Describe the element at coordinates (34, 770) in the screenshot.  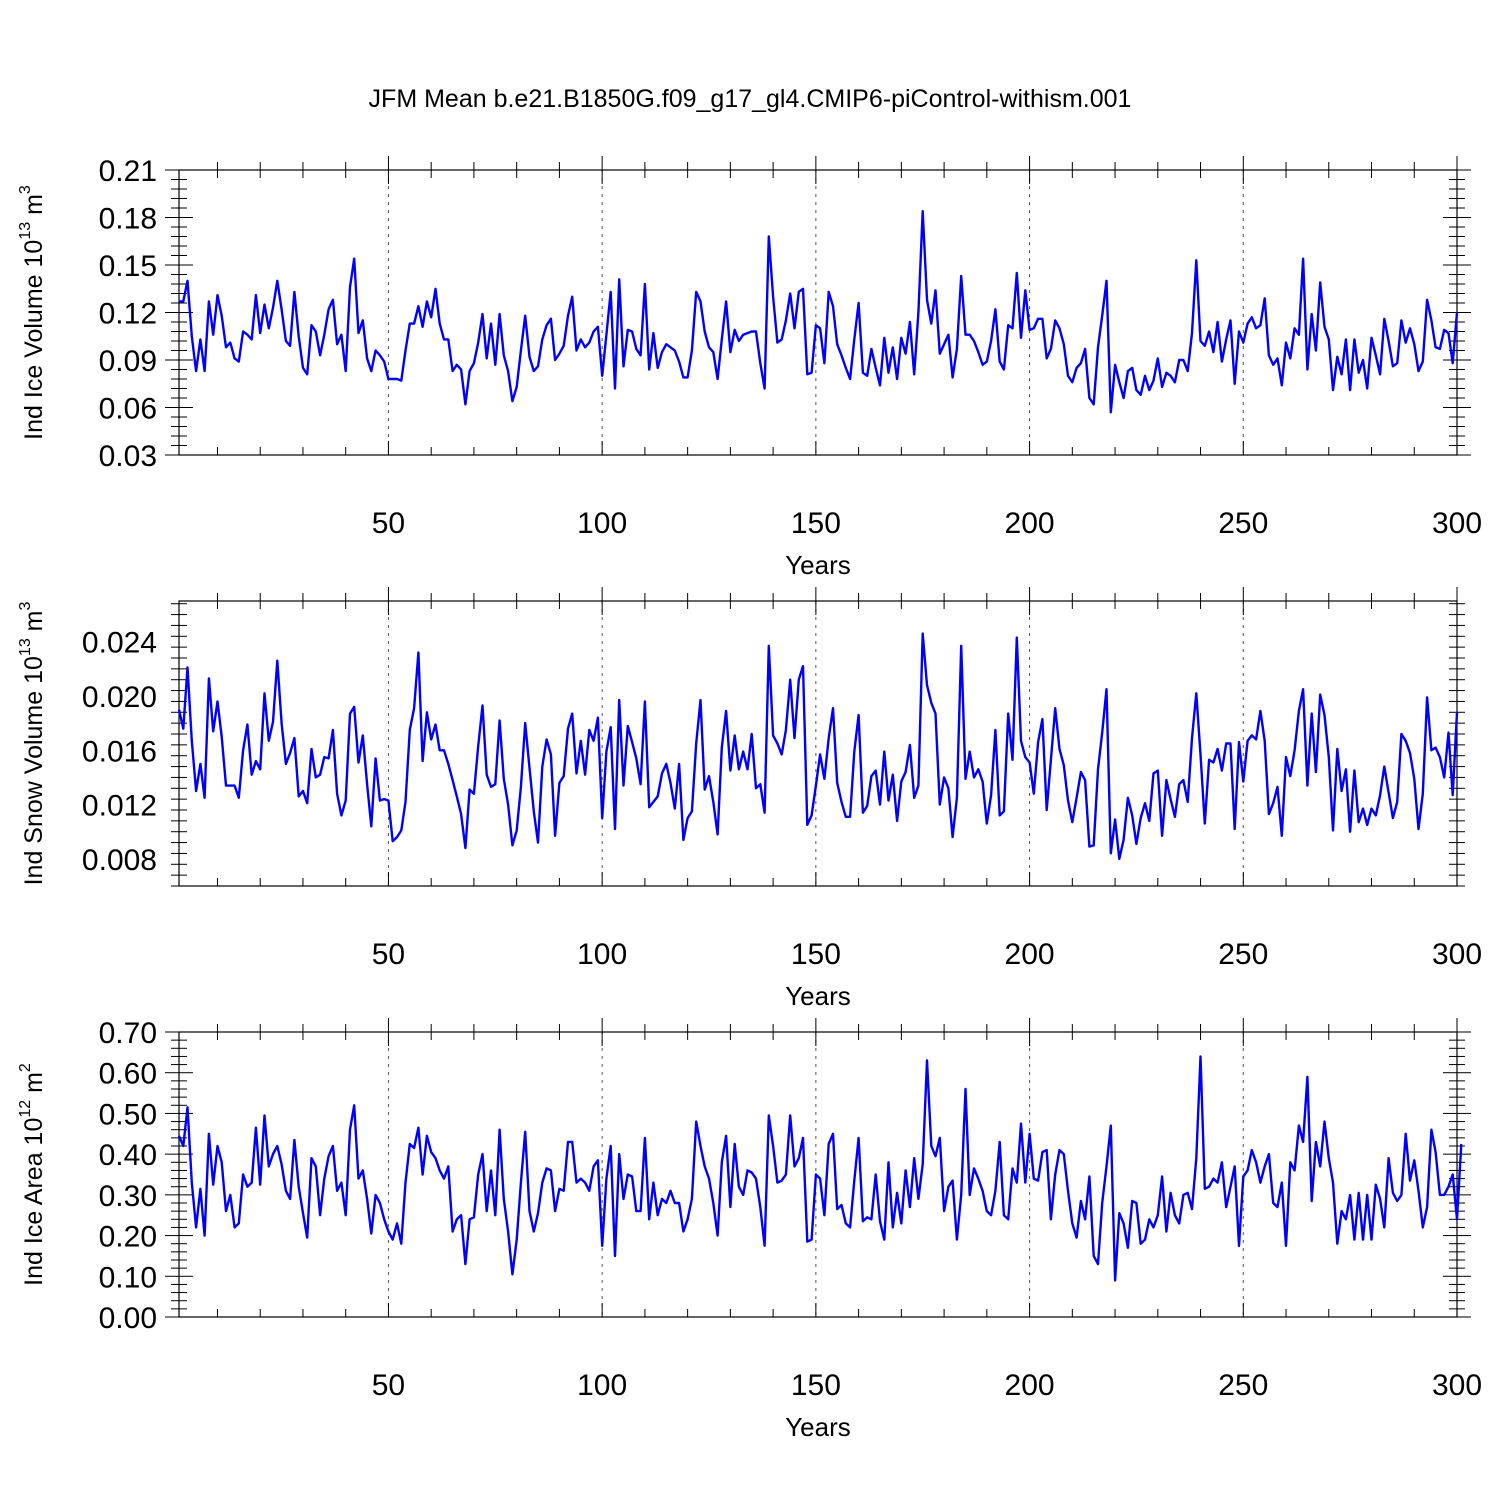
I see `y-axis-label-text: Ind Snow Volume 10` at that location.